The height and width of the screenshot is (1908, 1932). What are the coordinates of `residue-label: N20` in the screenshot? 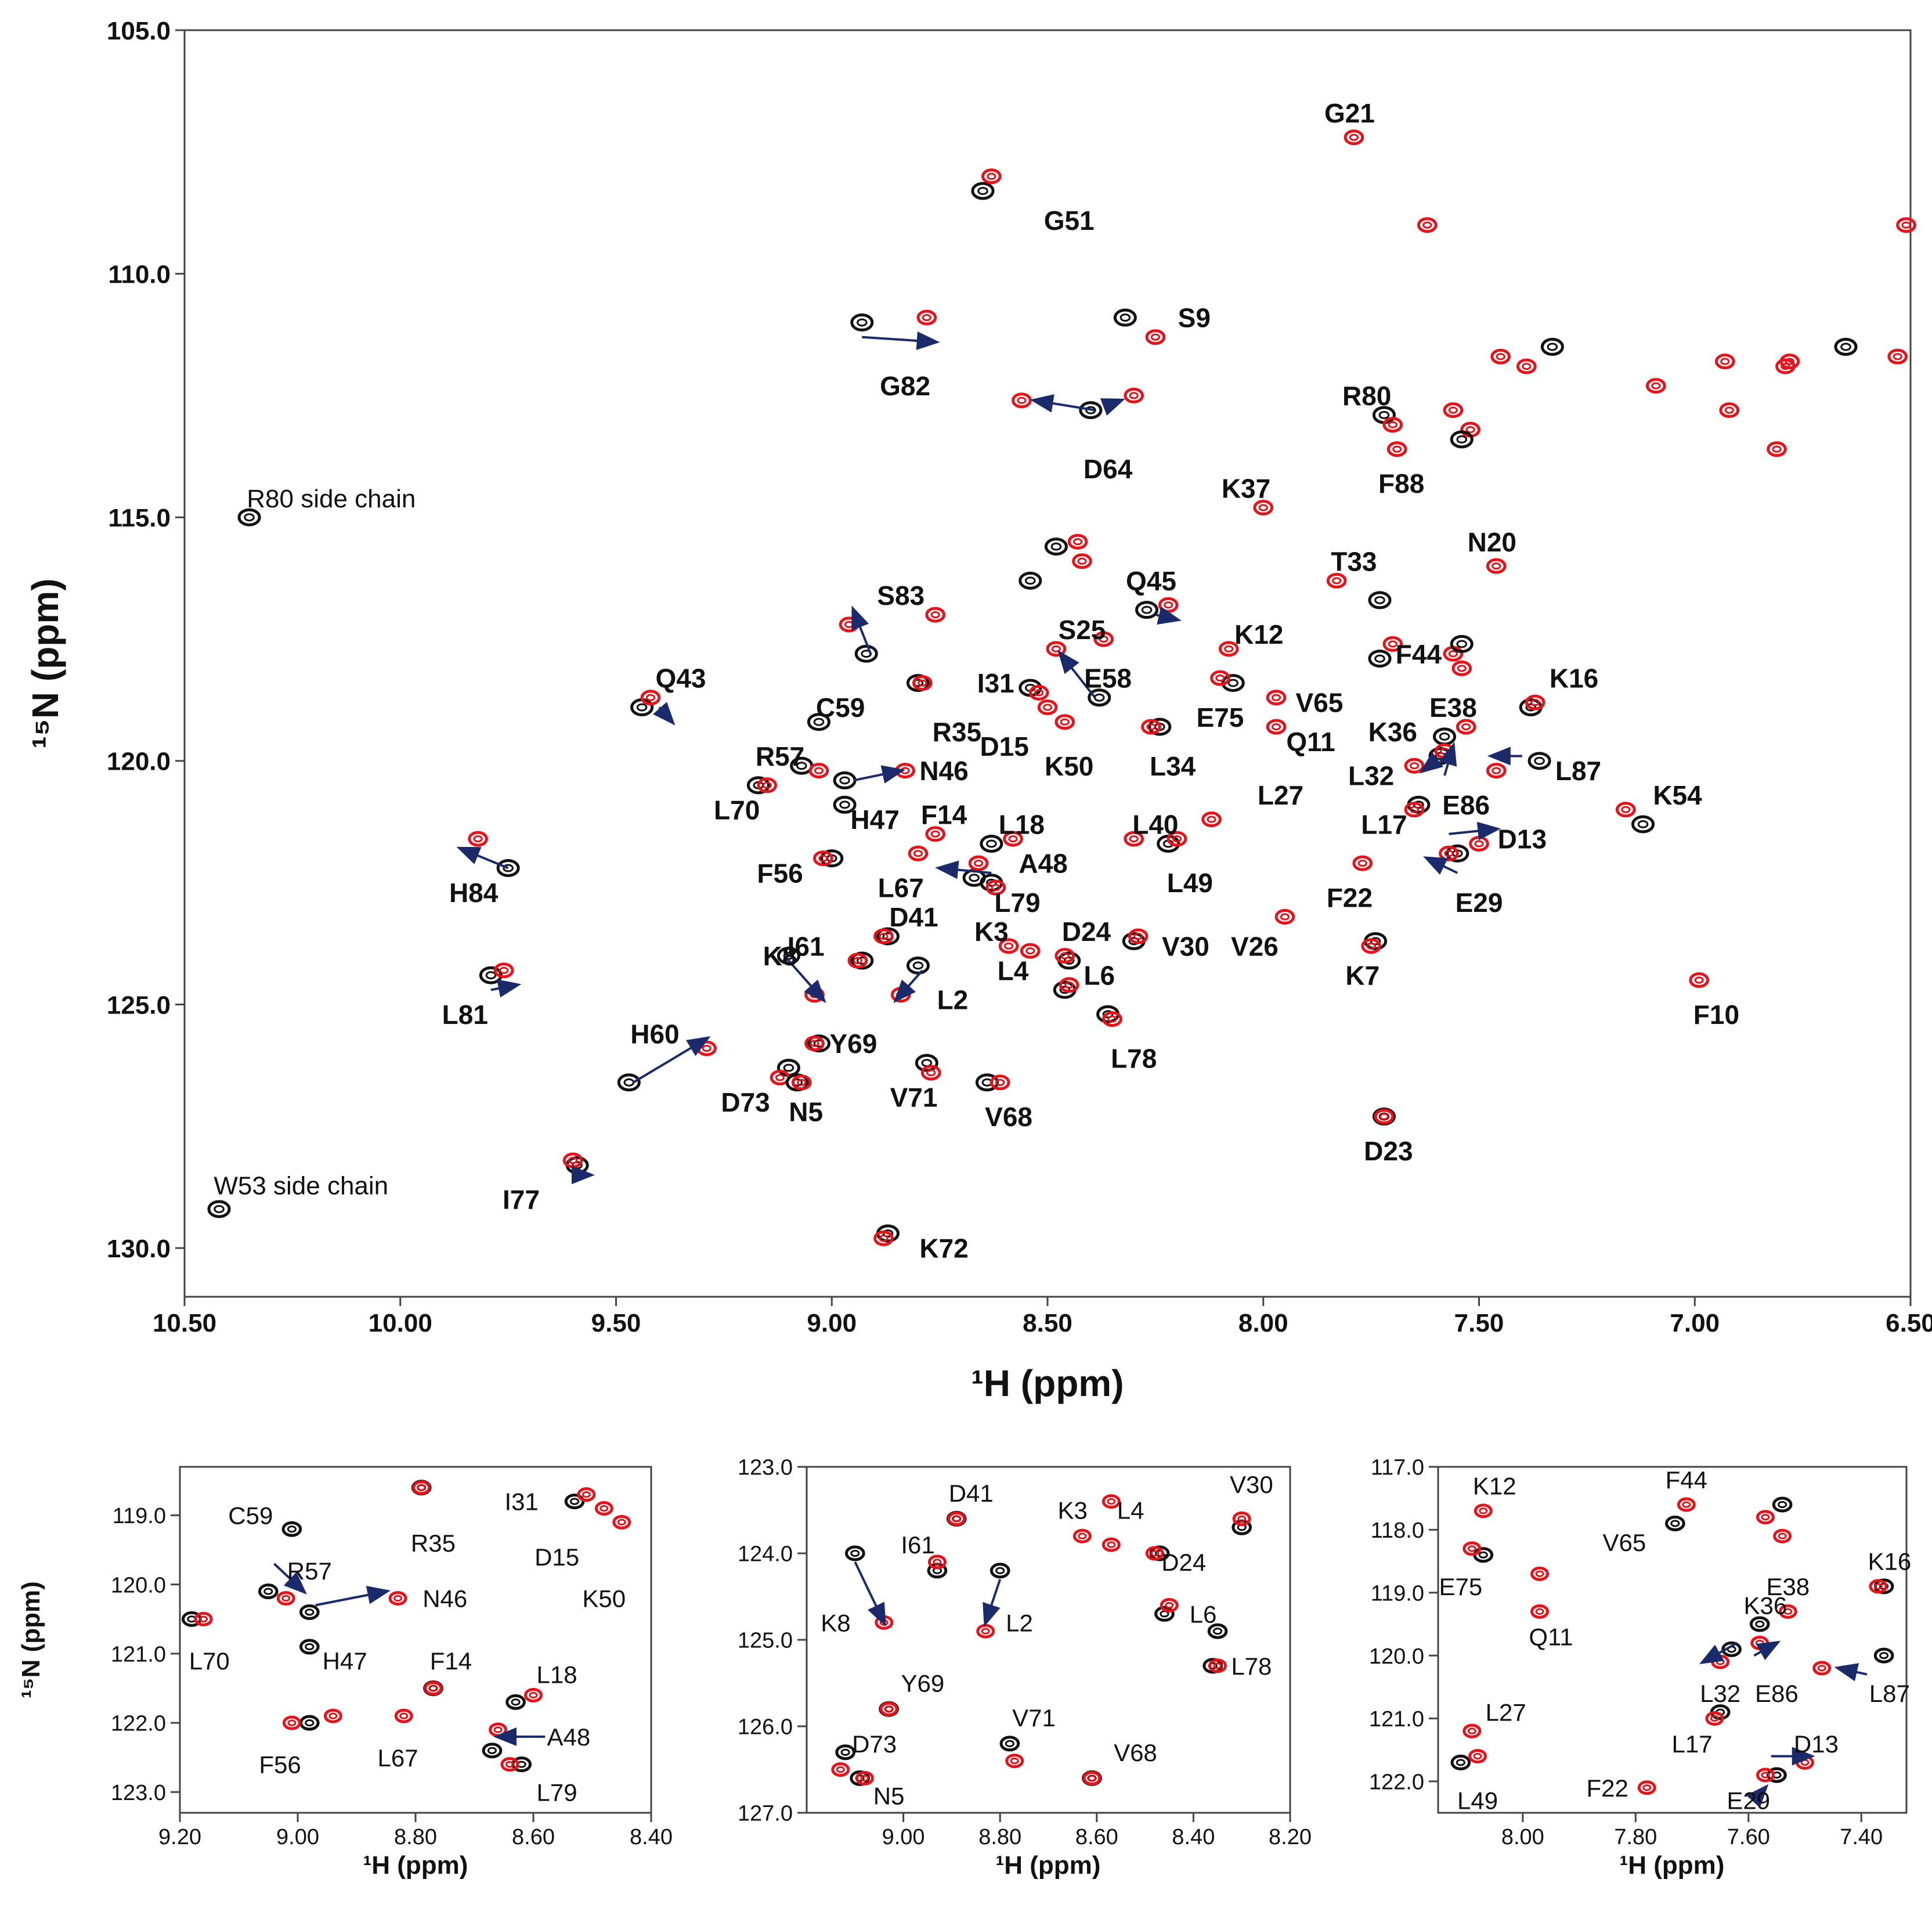 It's located at (1492, 542).